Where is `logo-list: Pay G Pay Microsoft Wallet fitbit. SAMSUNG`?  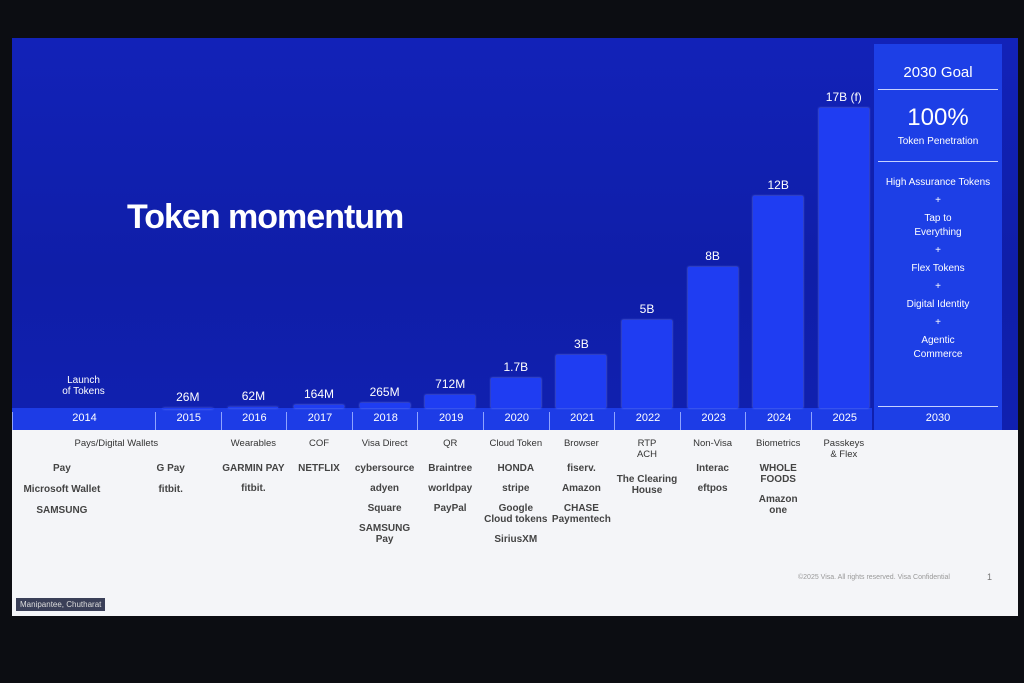
logo-list: Pay G Pay Microsoft Wallet fitbit. SAMSUNG is located at coordinates (116, 489).